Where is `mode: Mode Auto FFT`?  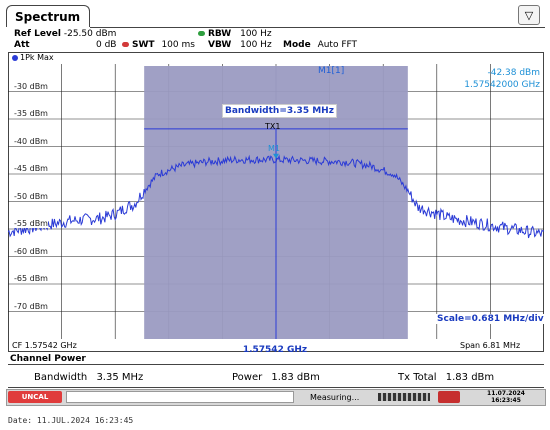 mode: Mode Auto FFT is located at coordinates (320, 45).